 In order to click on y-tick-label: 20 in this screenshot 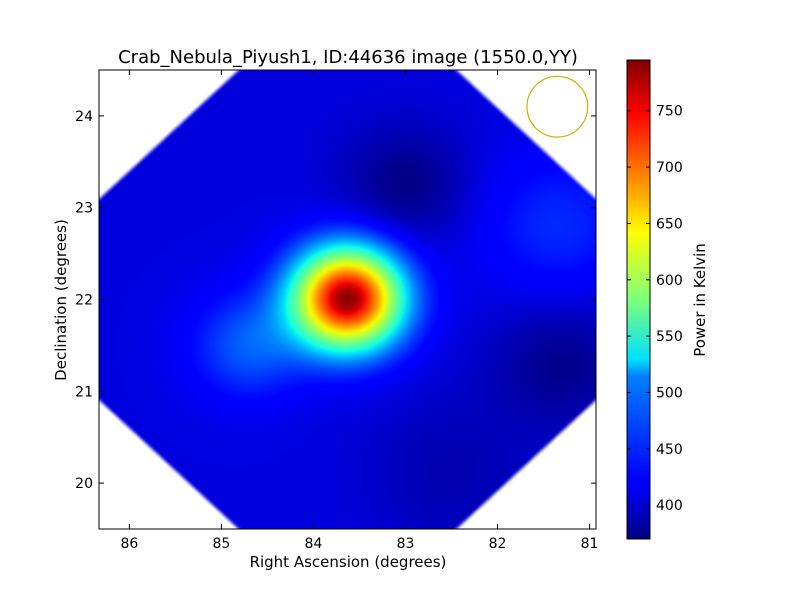, I will do `click(84, 484)`.